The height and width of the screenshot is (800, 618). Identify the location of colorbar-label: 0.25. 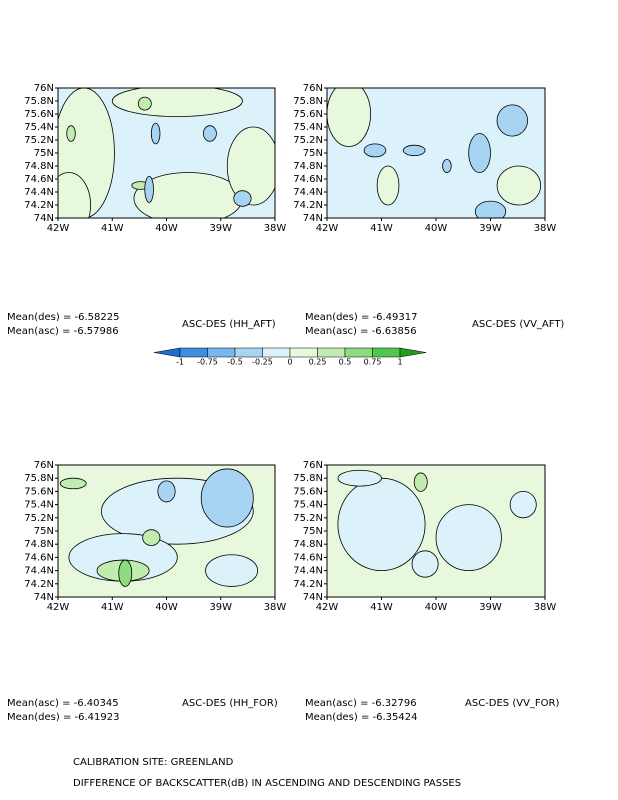
(318, 362).